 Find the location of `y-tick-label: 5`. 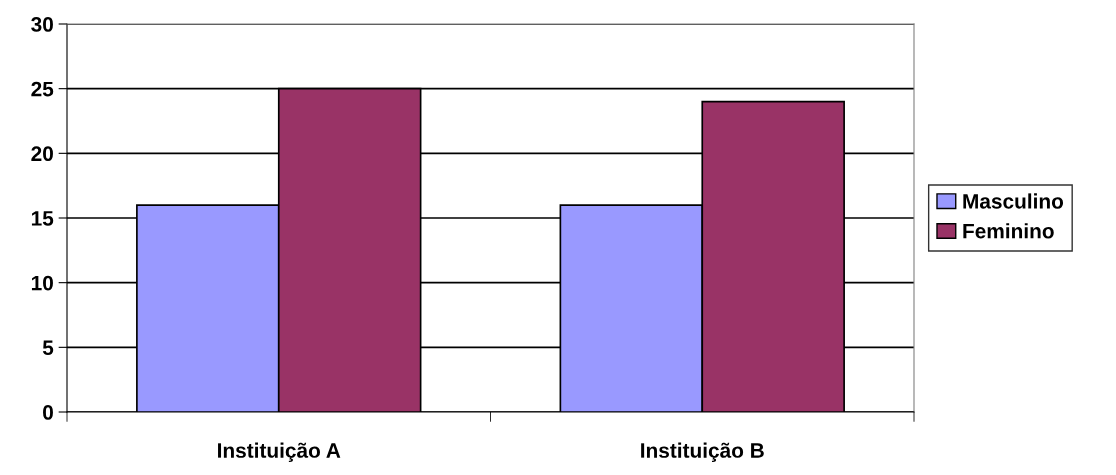

y-tick-label: 5 is located at coordinates (48, 348).